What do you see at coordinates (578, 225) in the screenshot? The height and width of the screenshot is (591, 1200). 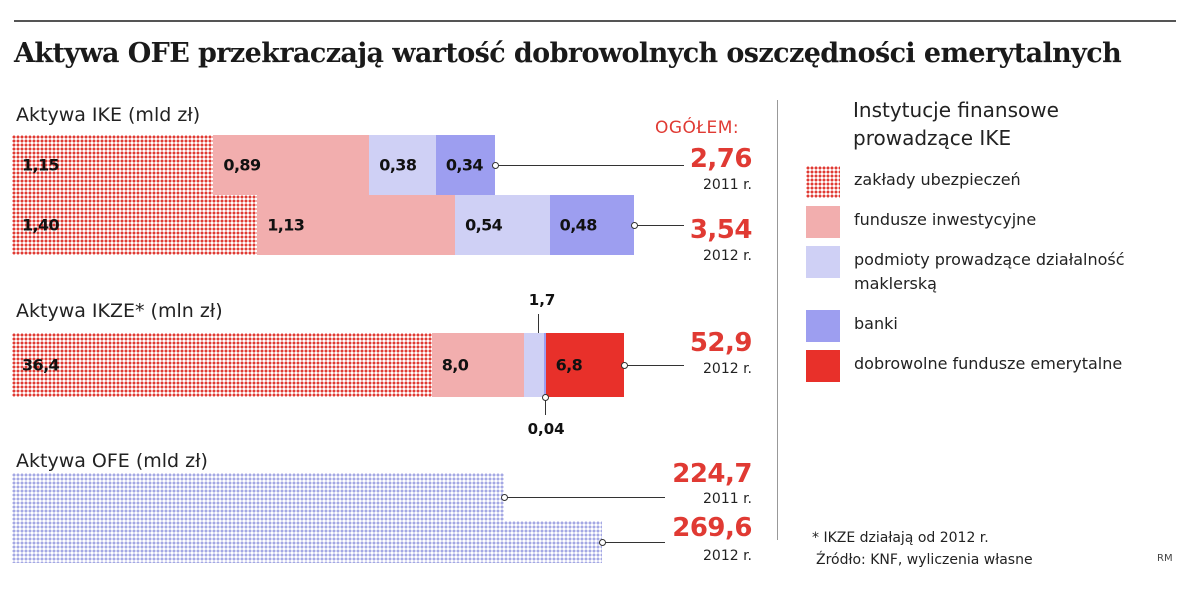 I see `bar-value-label: 0,48` at bounding box center [578, 225].